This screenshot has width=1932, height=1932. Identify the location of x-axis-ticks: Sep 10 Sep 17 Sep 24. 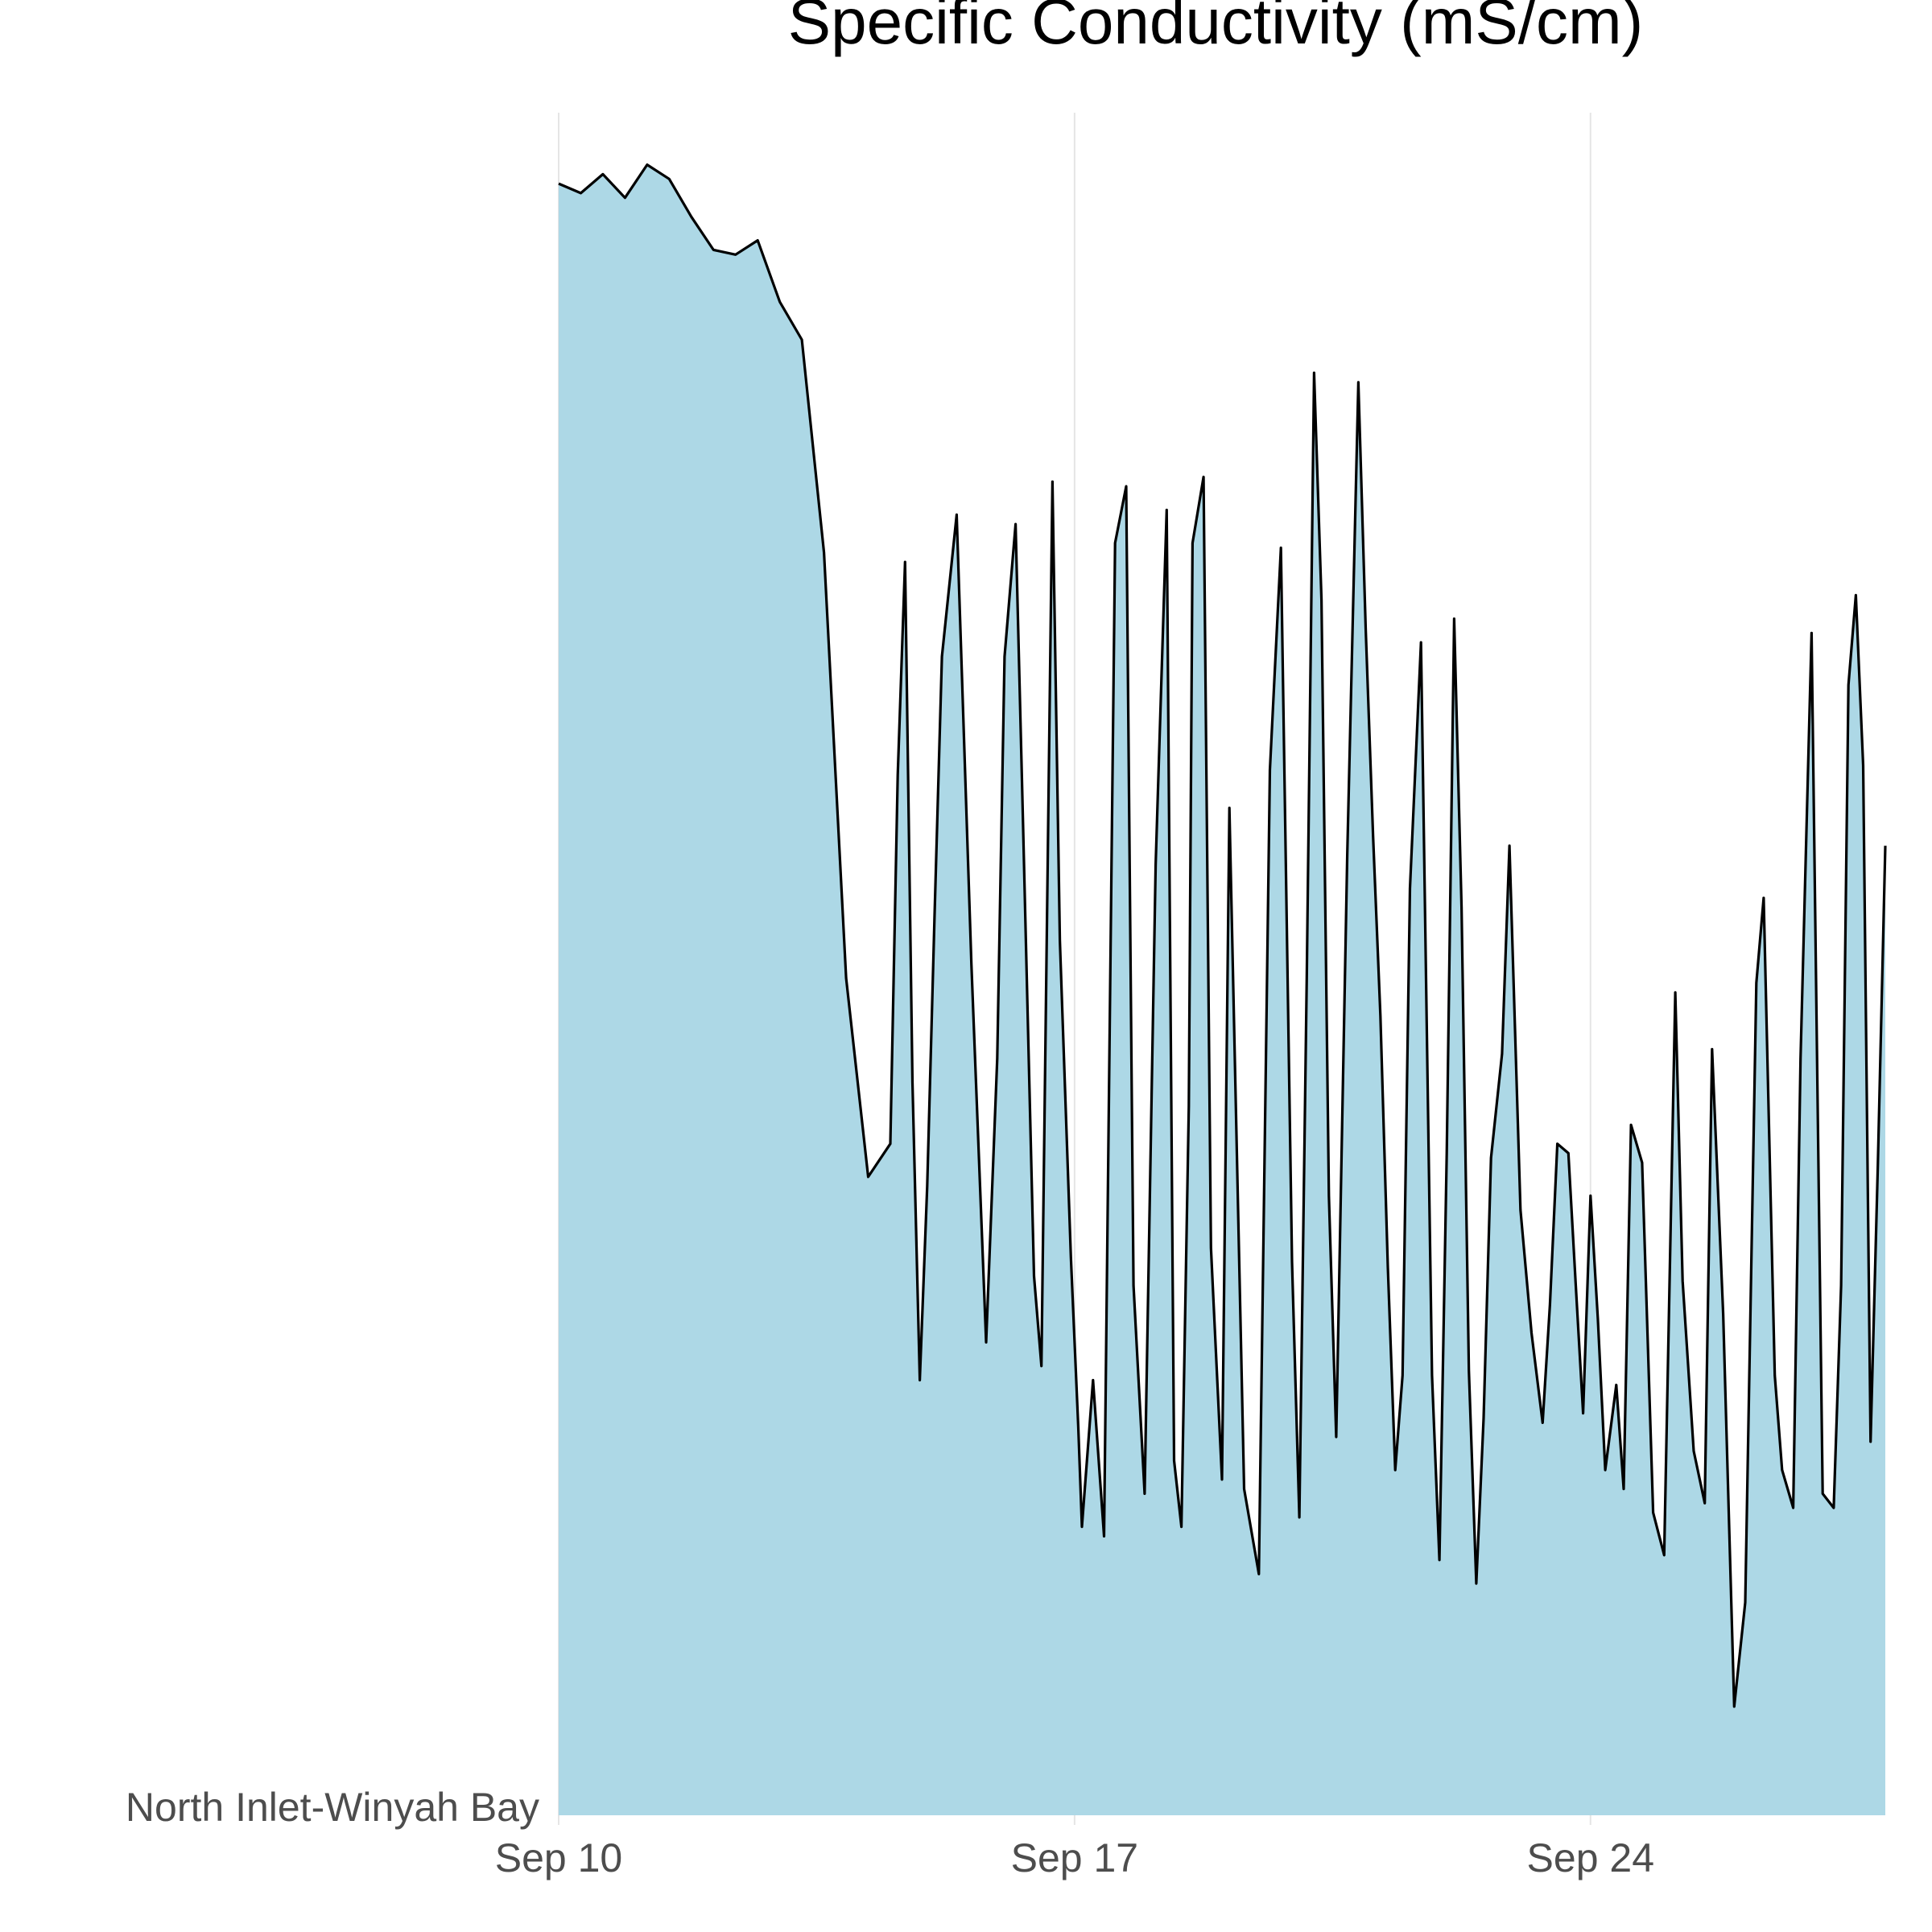
(1074, 1848).